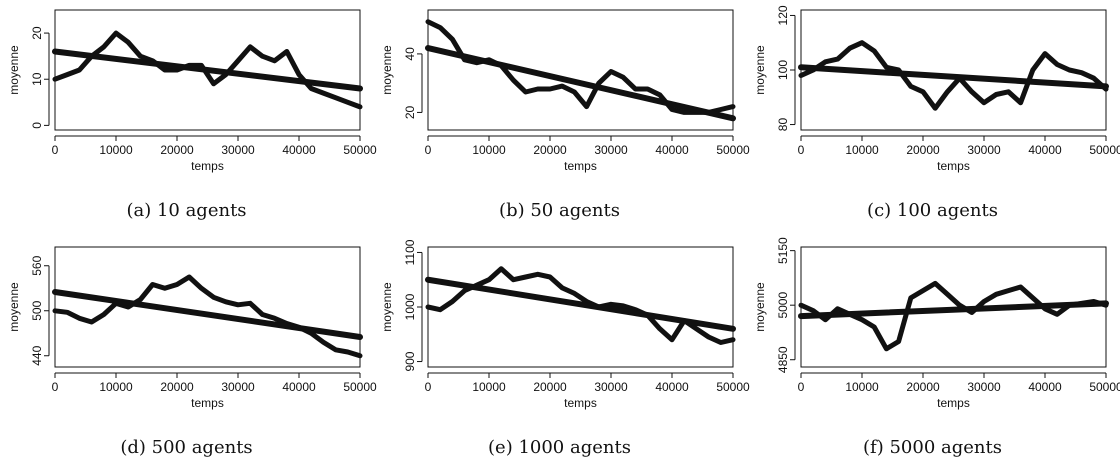  I want to click on y-tick-label: 5150, so click(783, 250).